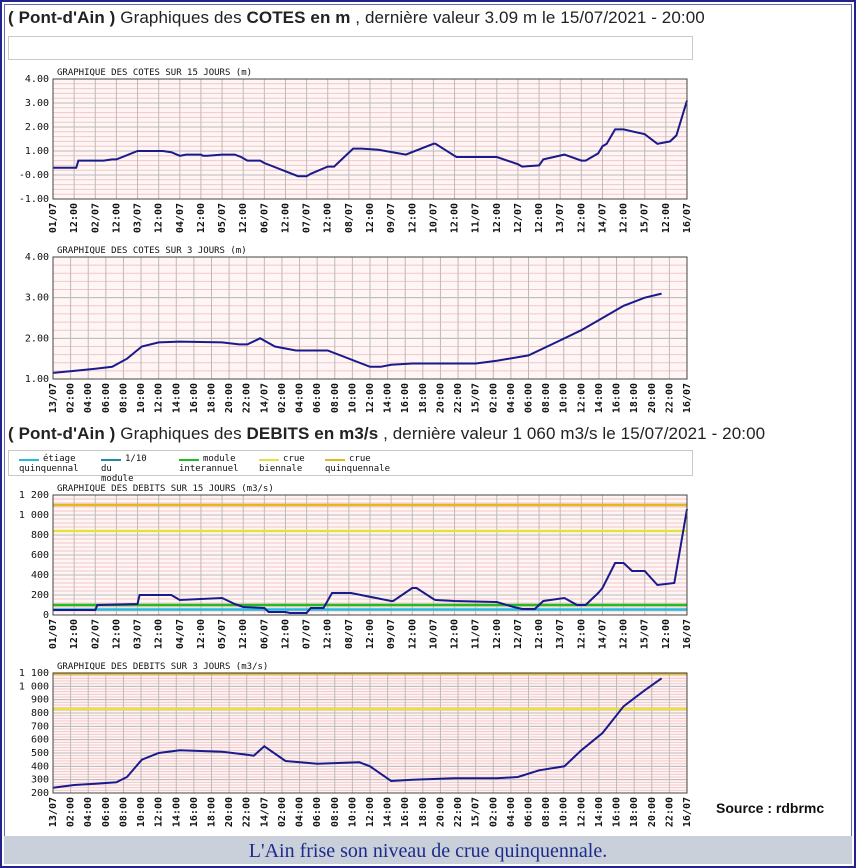  I want to click on x-tick-label: 08/07, so click(349, 634).